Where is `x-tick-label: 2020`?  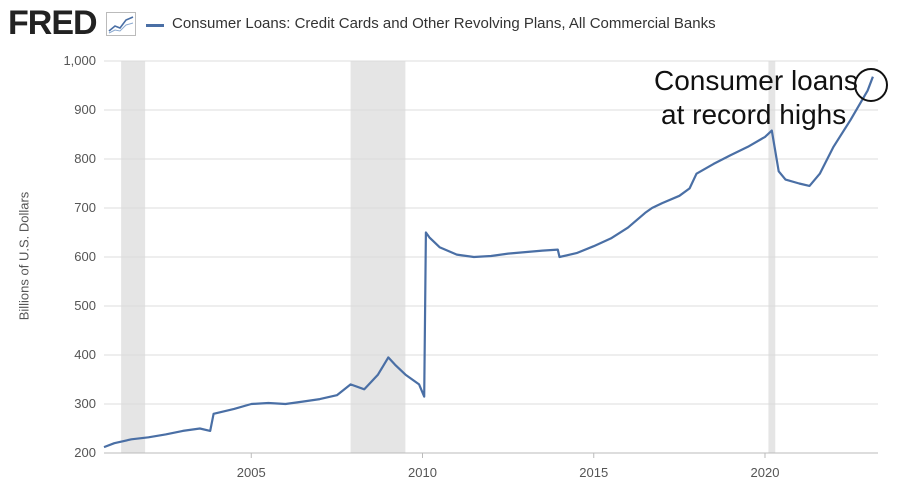 x-tick-label: 2020 is located at coordinates (765, 472).